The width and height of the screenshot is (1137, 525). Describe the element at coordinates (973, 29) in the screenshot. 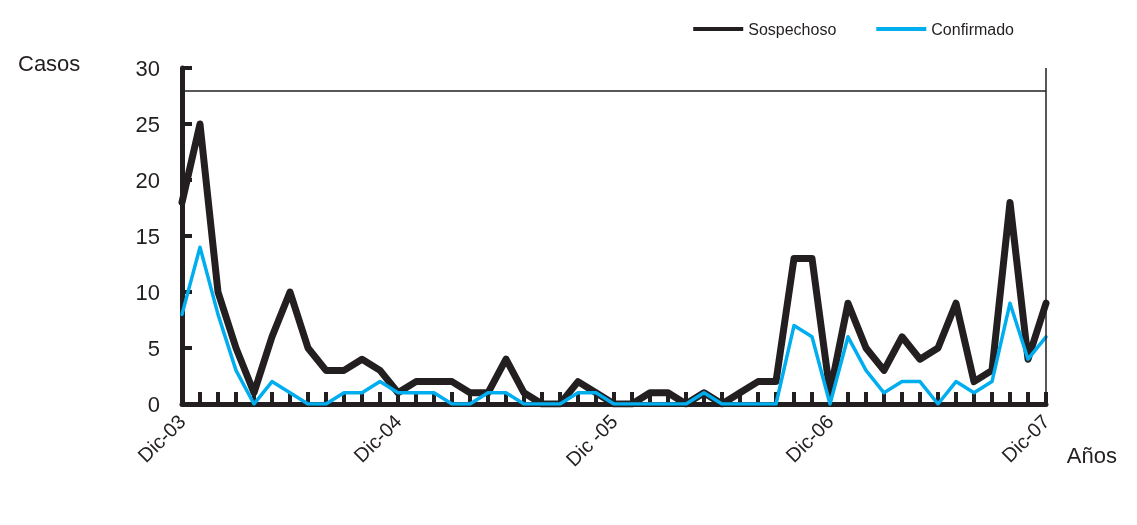

I see `legend-label: Confirmado` at that location.